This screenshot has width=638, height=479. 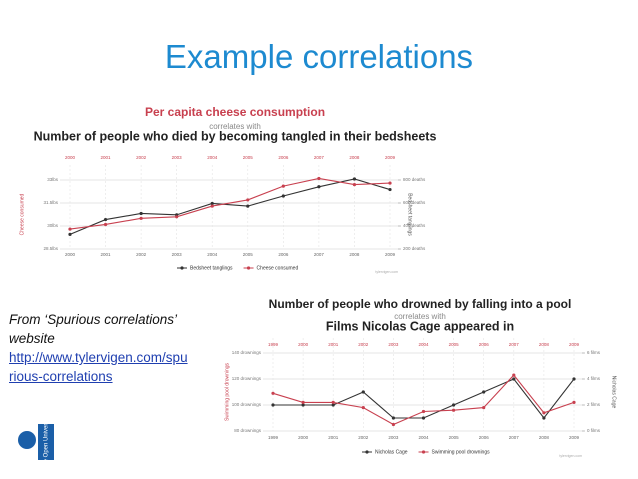 I want to click on x-tick-label: 2001, so click(x=333, y=437).